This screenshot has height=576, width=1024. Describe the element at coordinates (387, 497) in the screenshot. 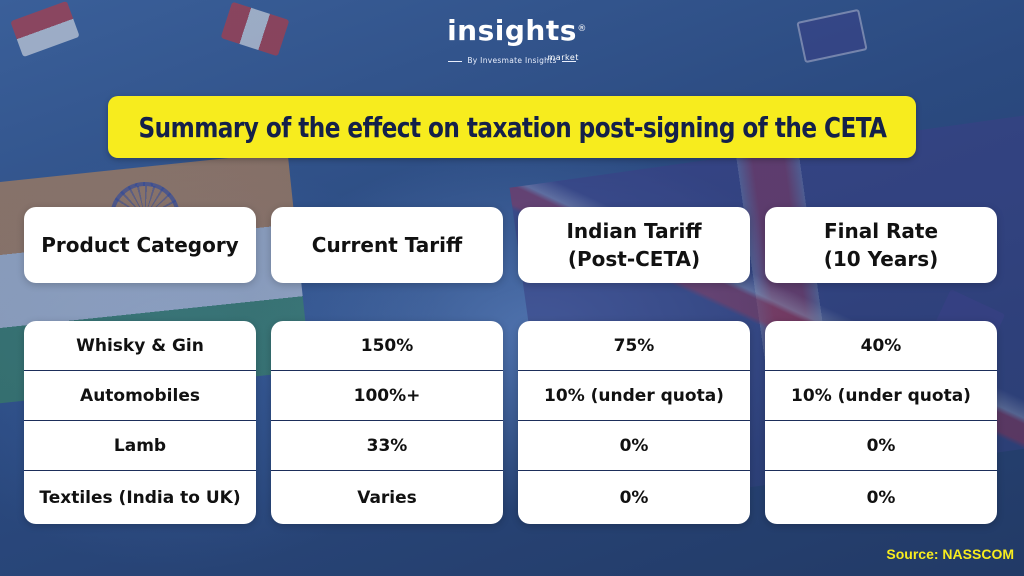

I see `table-cell: Varies` at that location.